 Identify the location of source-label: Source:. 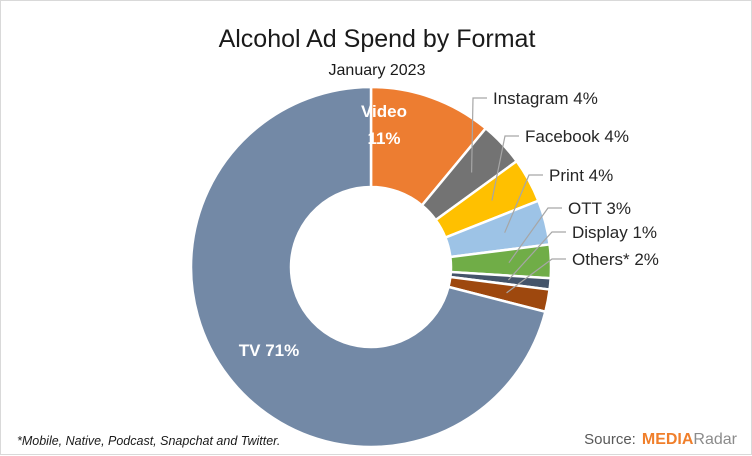
(610, 439).